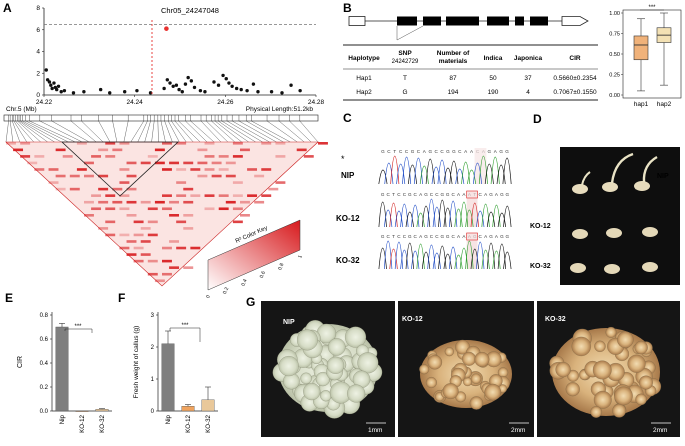 This screenshot has width=685, height=446. I want to click on base-call: T, so click(394, 151).